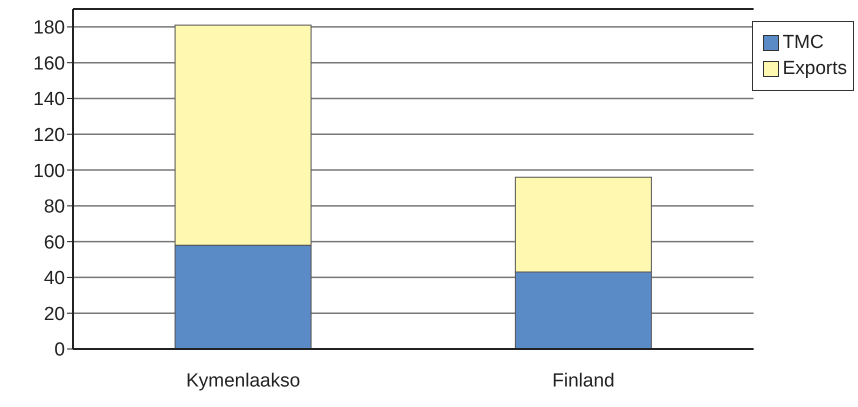  Describe the element at coordinates (59, 350) in the screenshot. I see `y-tick-label: 0` at that location.